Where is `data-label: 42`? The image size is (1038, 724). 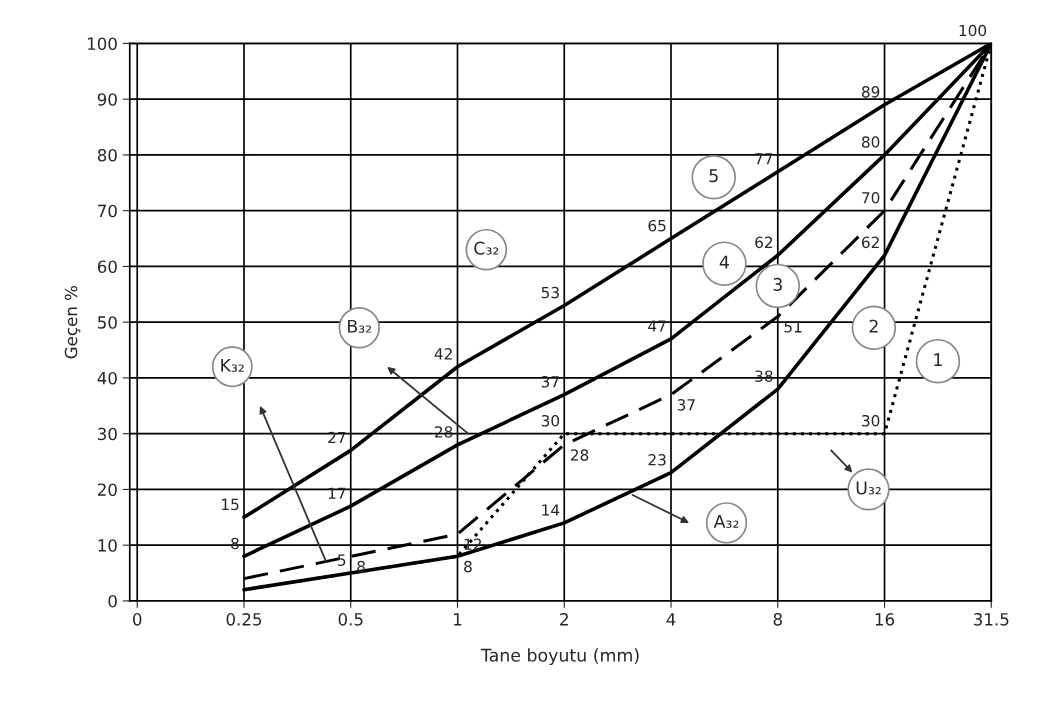 data-label: 42 is located at coordinates (443, 354).